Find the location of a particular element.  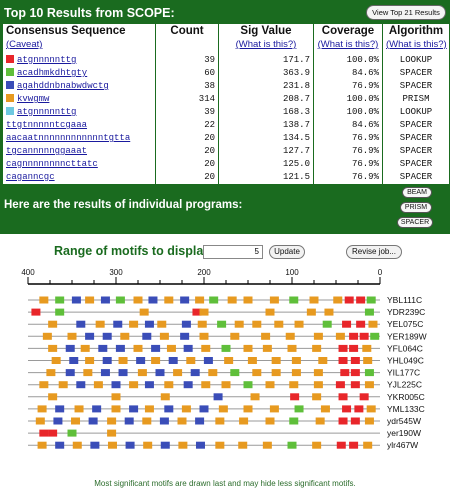

table-row: kvwgmw 314 208.7 100.0% PRISM is located at coordinates (226, 99).